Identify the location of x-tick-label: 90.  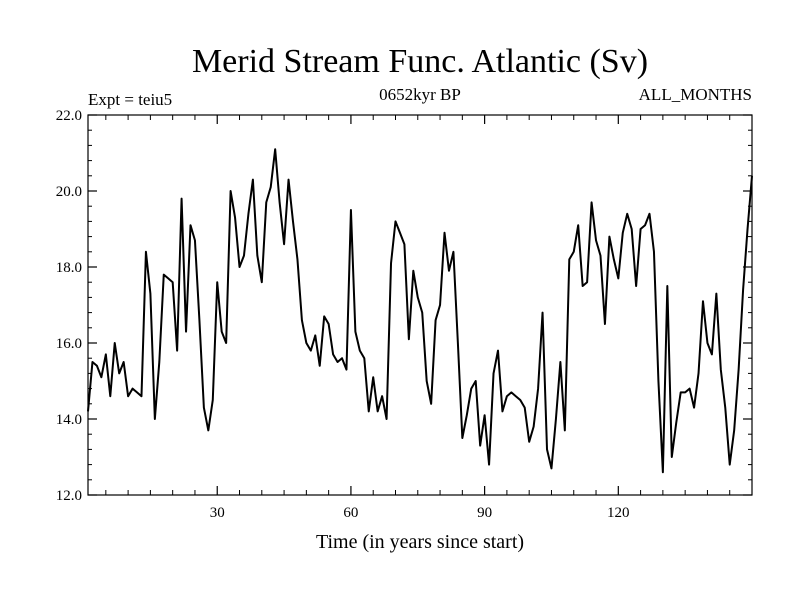
(484, 513).